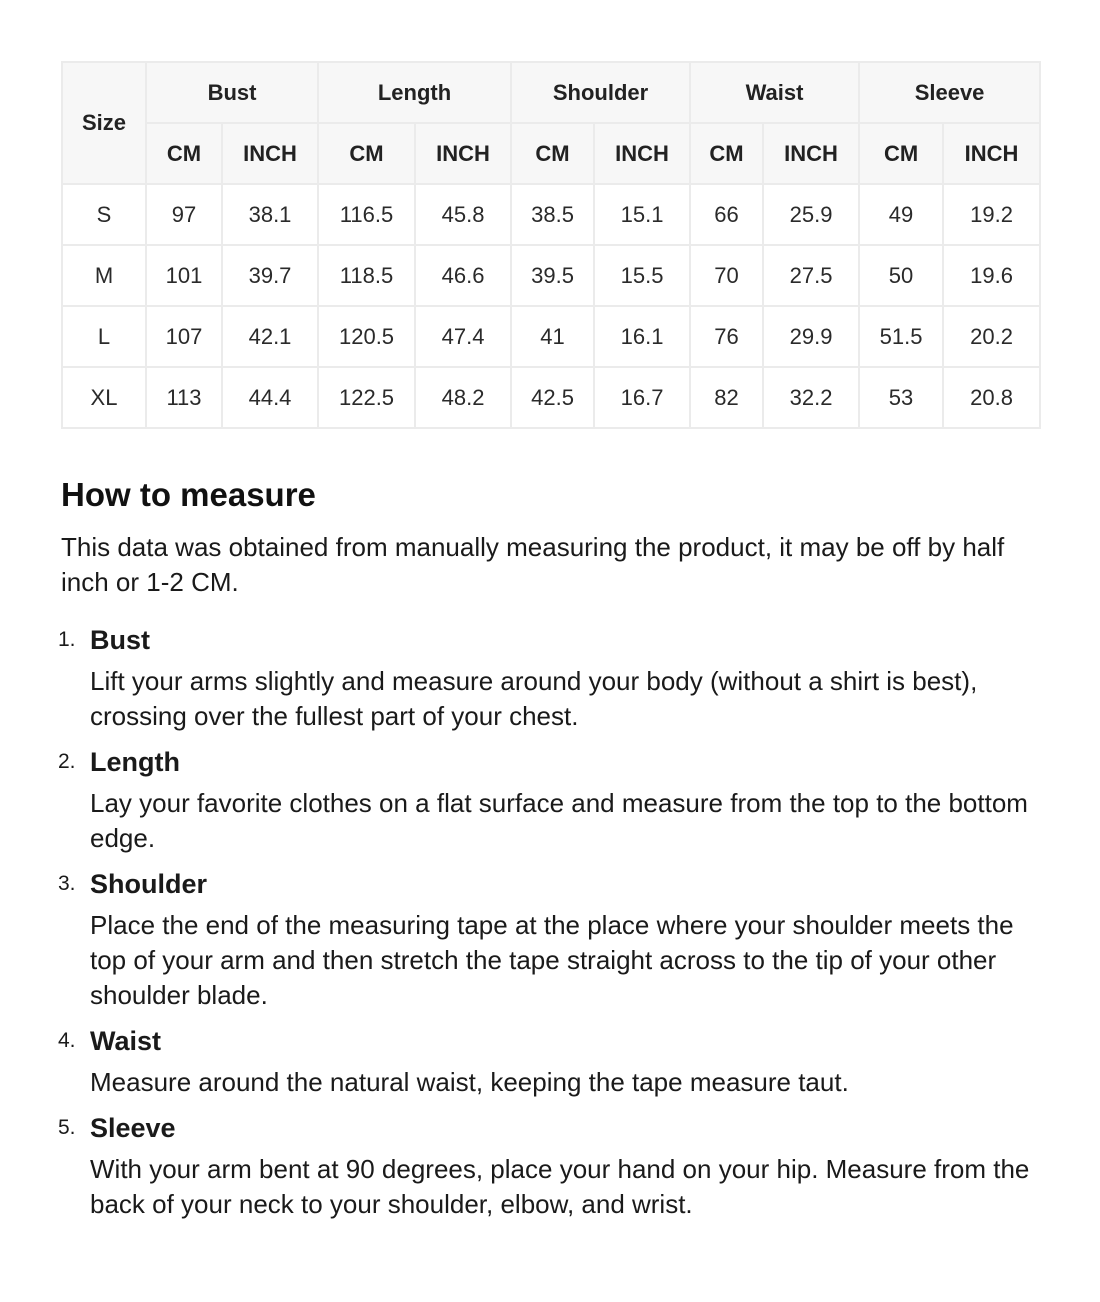  I want to click on table-cell: 42.1, so click(270, 336).